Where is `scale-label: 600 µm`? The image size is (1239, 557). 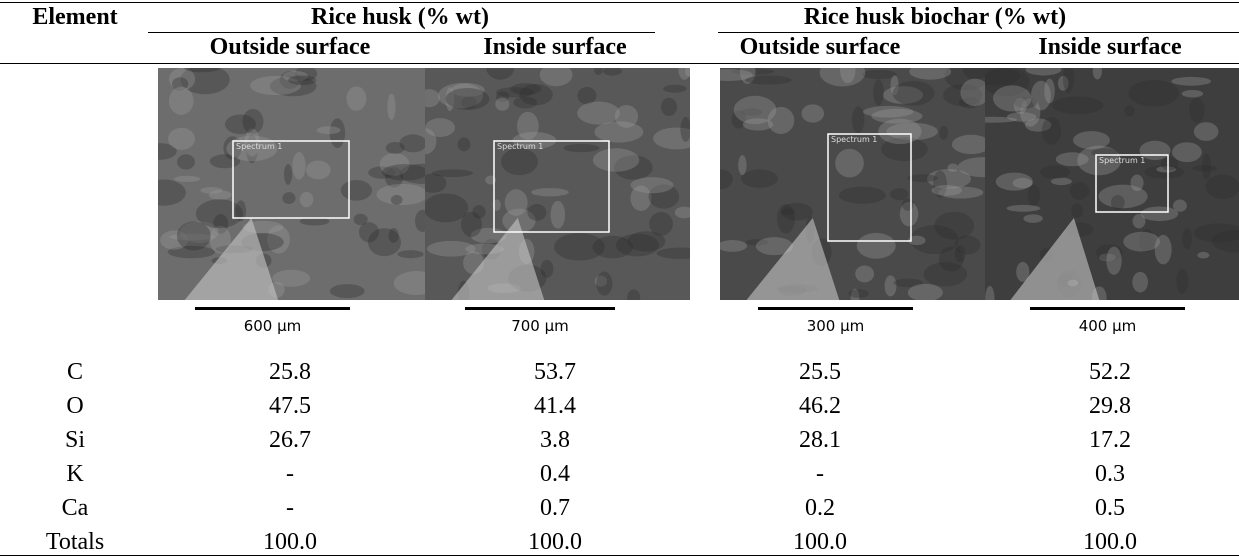 scale-label: 600 µm is located at coordinates (272, 326).